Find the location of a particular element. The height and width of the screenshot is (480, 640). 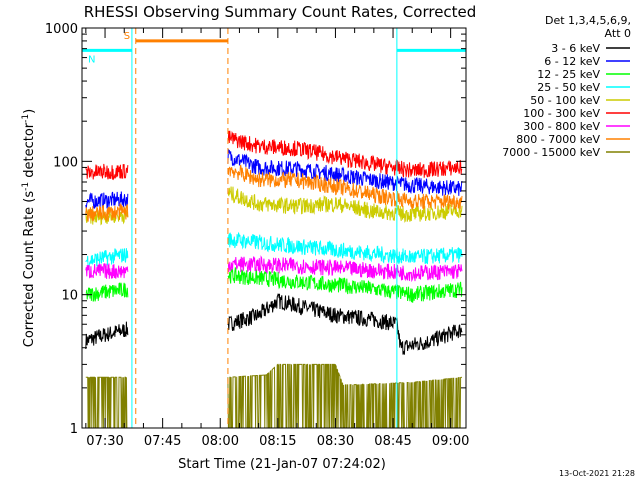

y-axis-label: Corrected Count Rate (s-1 detector-1) is located at coordinates (29, 228).